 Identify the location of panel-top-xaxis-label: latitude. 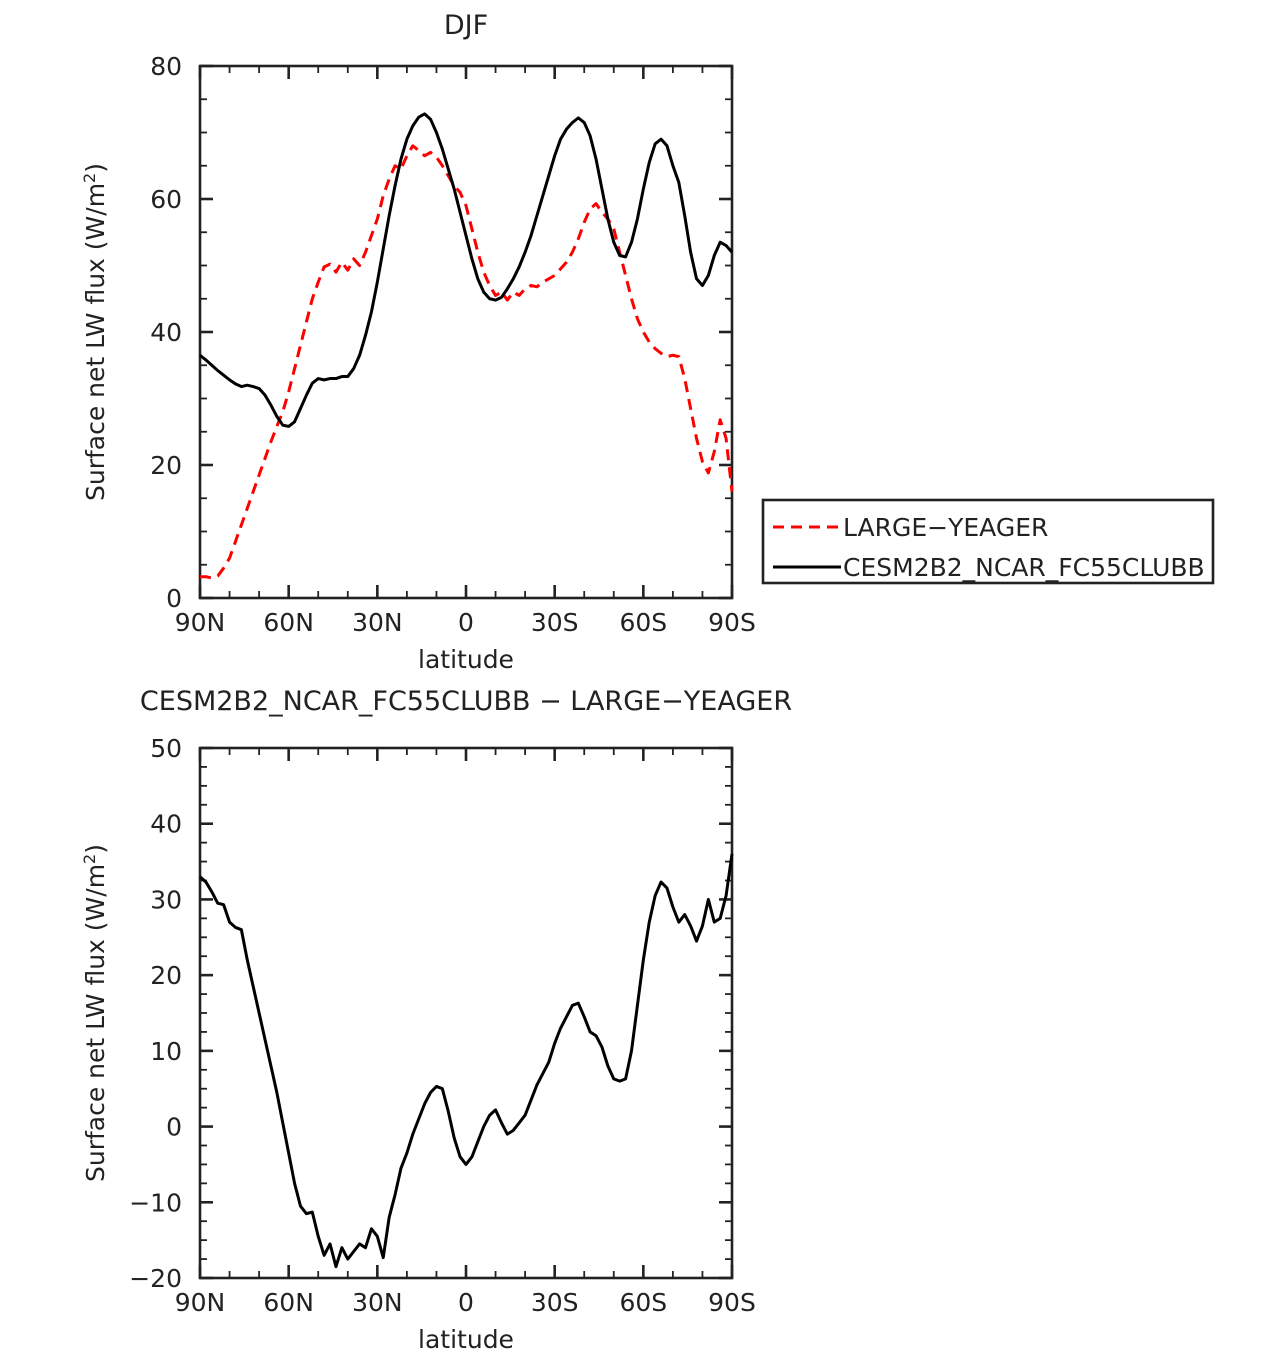
(466, 659).